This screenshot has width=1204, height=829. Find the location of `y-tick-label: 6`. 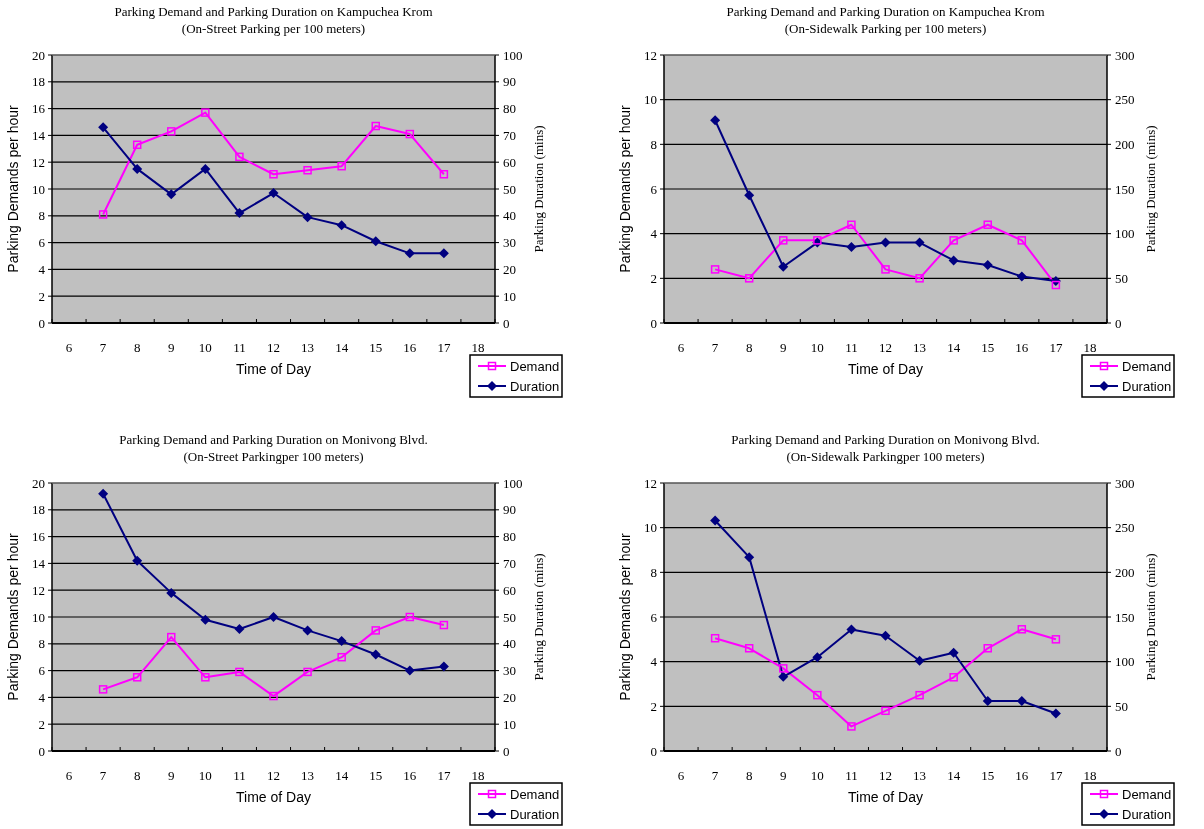

y-tick-label: 6 is located at coordinates (42, 671).